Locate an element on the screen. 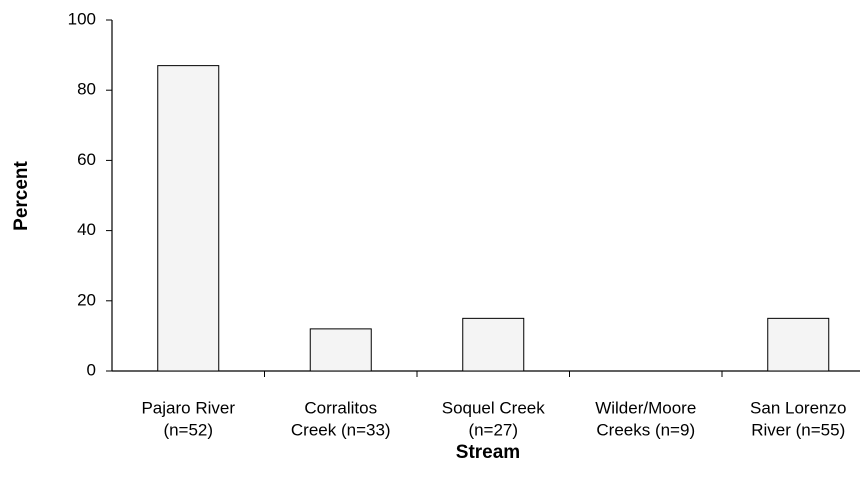 This screenshot has width=862, height=489. x-tick-label: Creeks (n=9) is located at coordinates (645, 429).